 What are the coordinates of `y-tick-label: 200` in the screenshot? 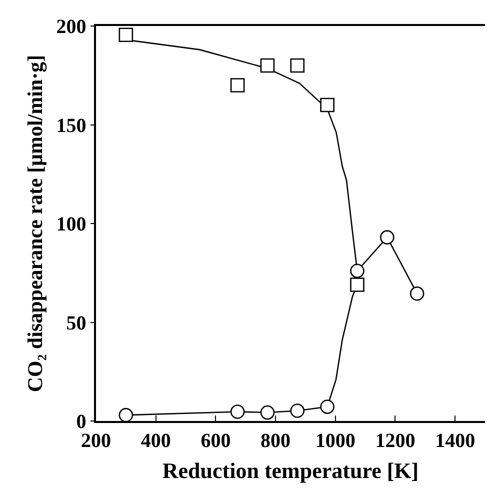 It's located at (71, 27).